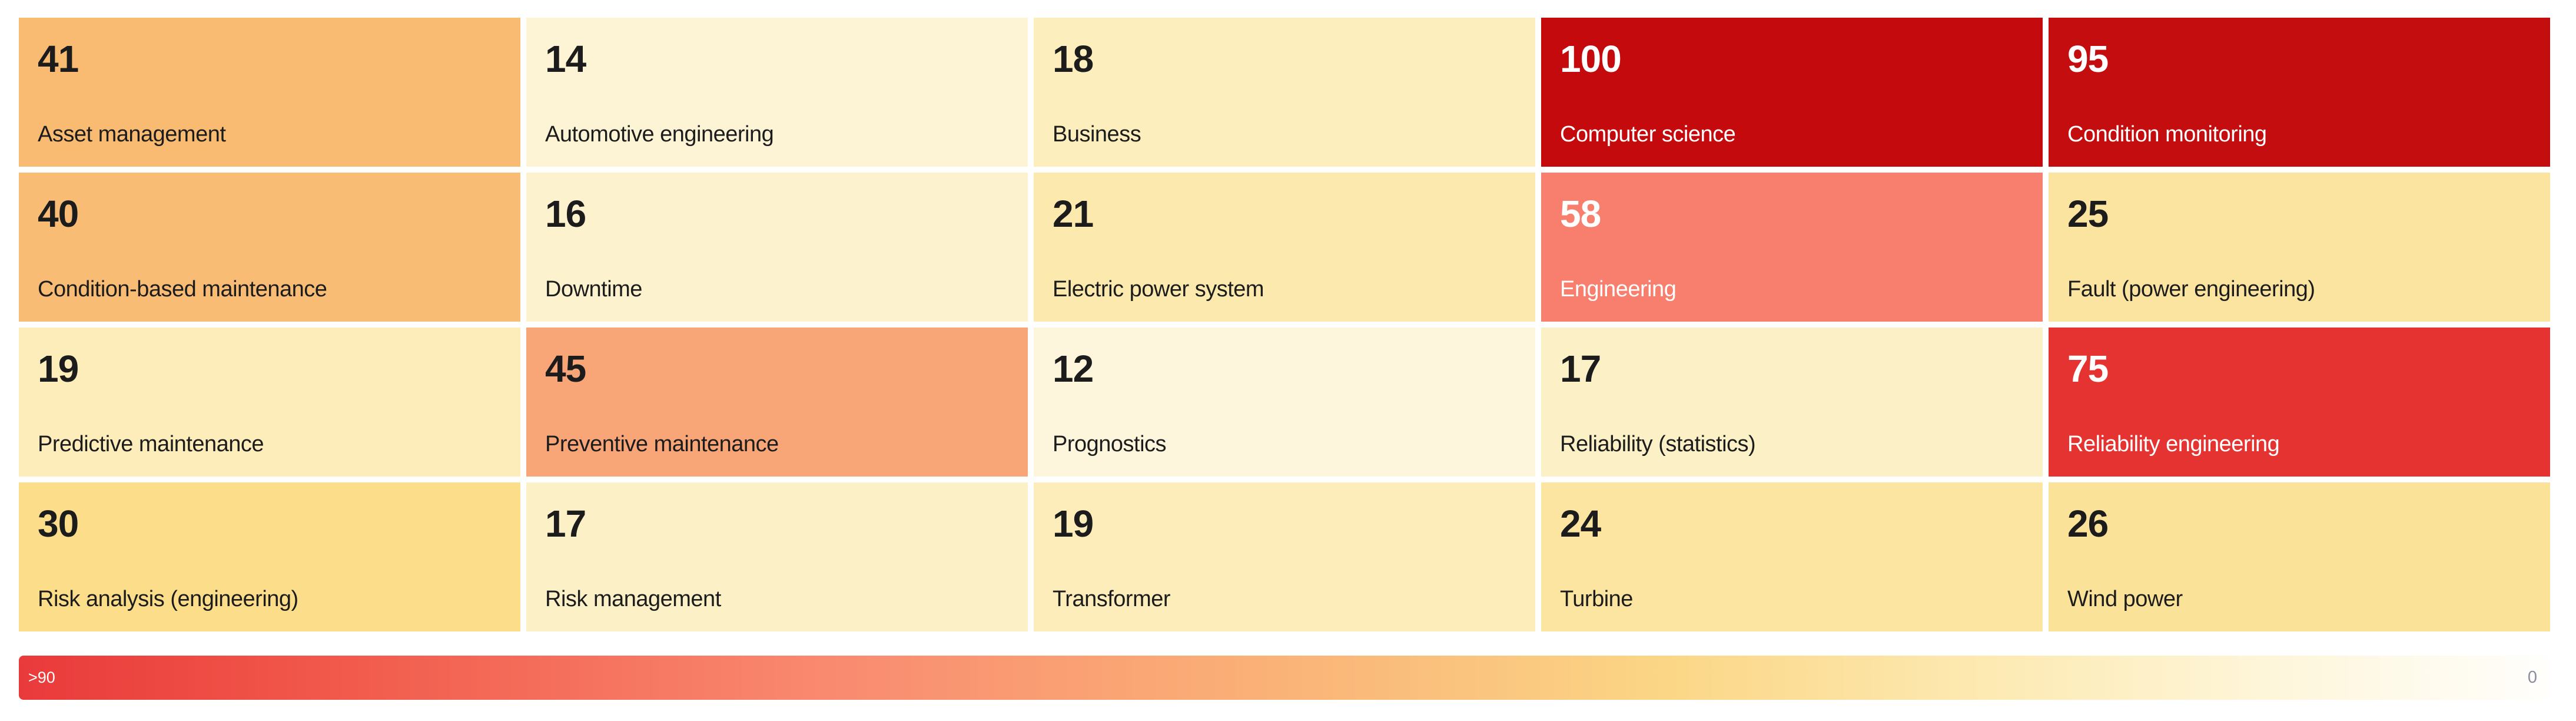 This screenshot has height=721, width=2576. I want to click on cell-label: Automotive engineering, so click(659, 134).